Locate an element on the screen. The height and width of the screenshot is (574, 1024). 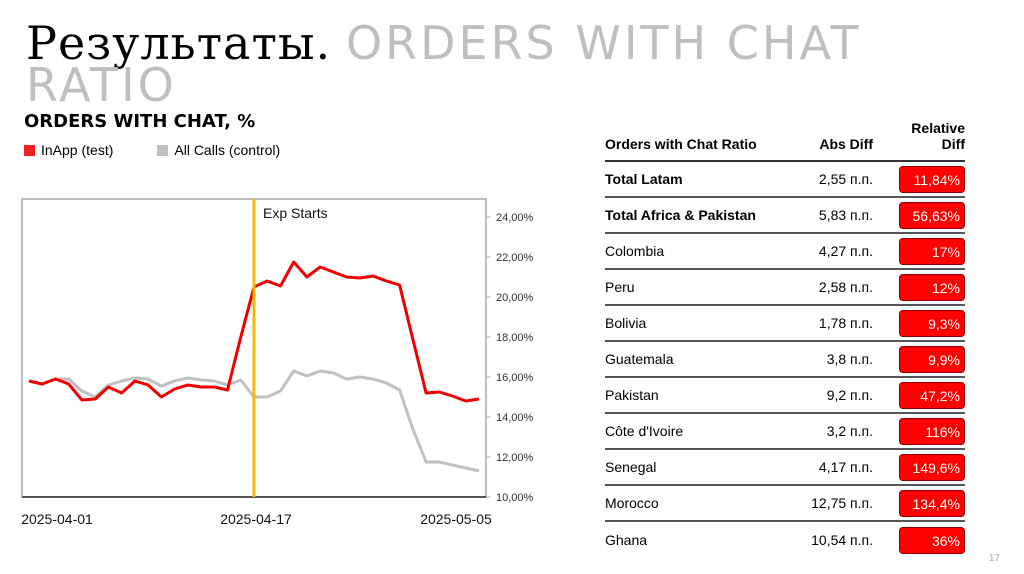
slide-title-ru: Результаты. is located at coordinates (179, 43).